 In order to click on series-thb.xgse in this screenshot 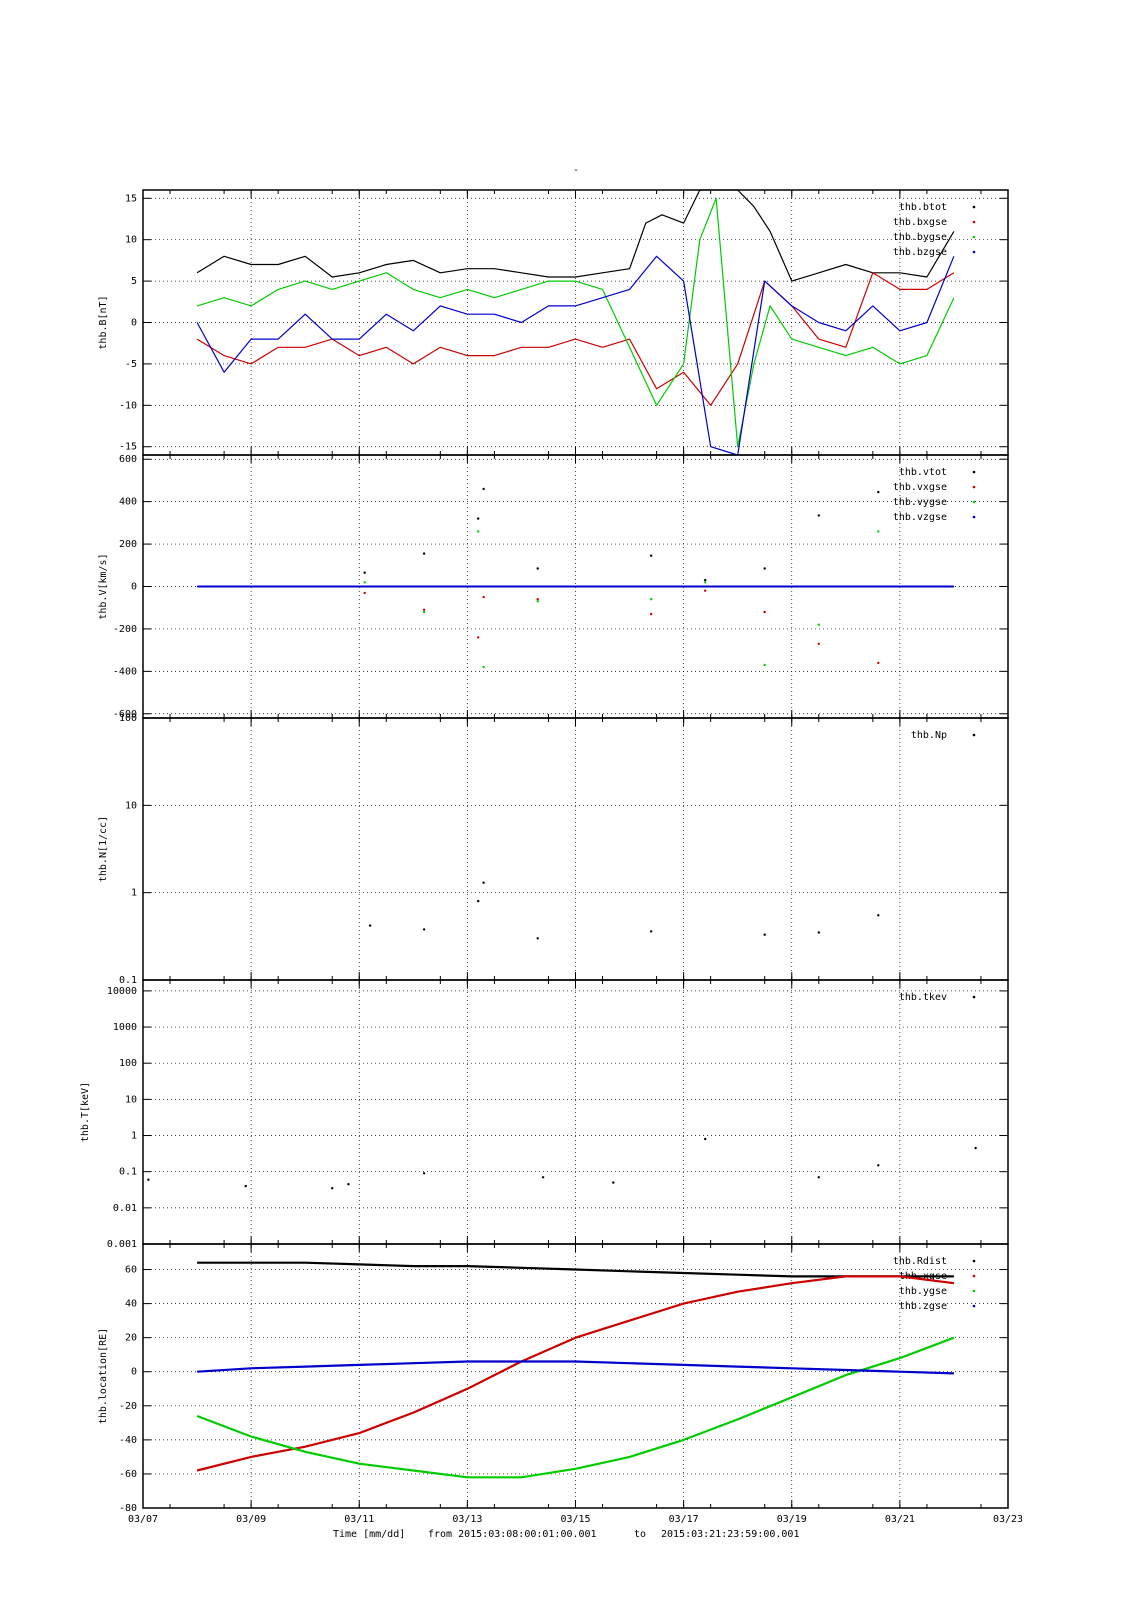, I will do `click(575, 1373)`.